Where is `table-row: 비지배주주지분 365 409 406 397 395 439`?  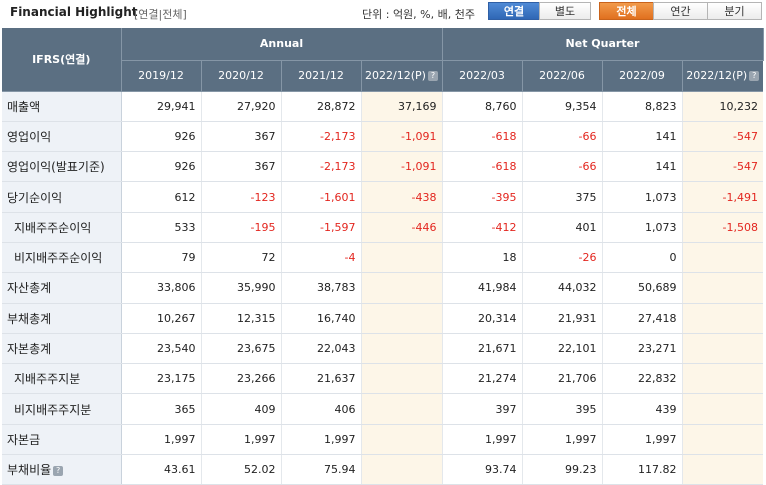
table-row: 비지배주주지분 365 409 406 397 395 439 is located at coordinates (382, 409).